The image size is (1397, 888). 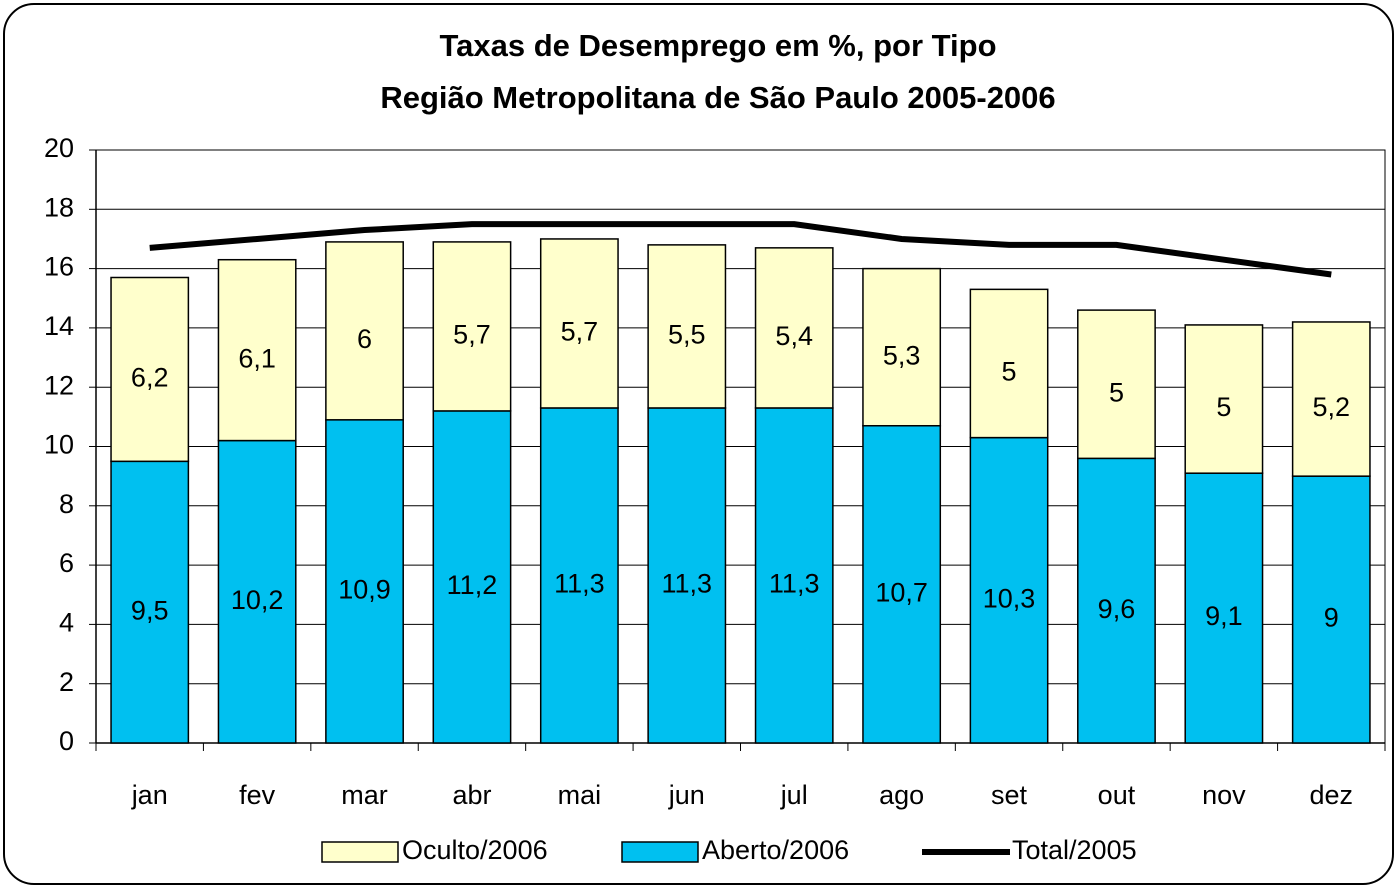 I want to click on y-tick-label: 6, so click(x=66, y=563).